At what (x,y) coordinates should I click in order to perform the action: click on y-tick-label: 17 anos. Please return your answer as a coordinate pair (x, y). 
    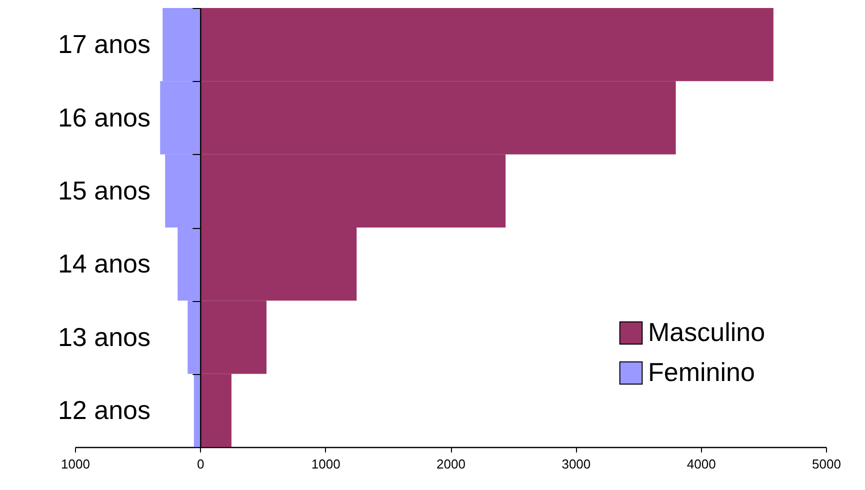
    Looking at the image, I should click on (104, 44).